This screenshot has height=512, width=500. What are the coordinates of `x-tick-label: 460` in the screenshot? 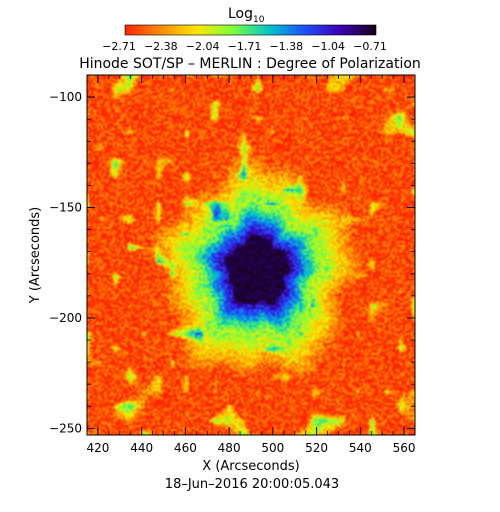 It's located at (185, 448).